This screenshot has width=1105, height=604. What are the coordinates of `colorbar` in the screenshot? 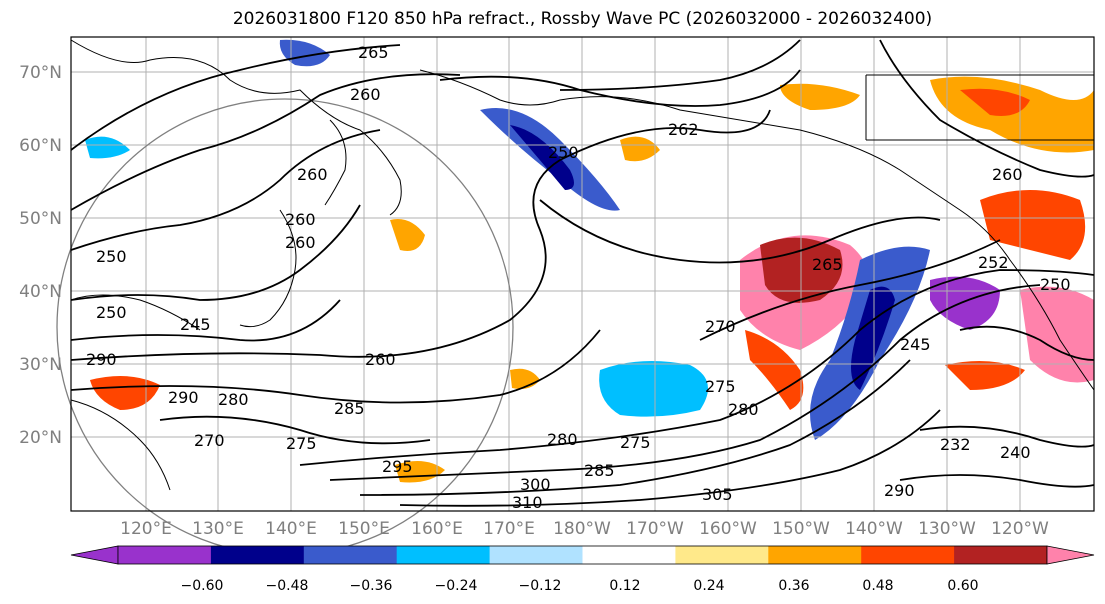 It's located at (582, 555).